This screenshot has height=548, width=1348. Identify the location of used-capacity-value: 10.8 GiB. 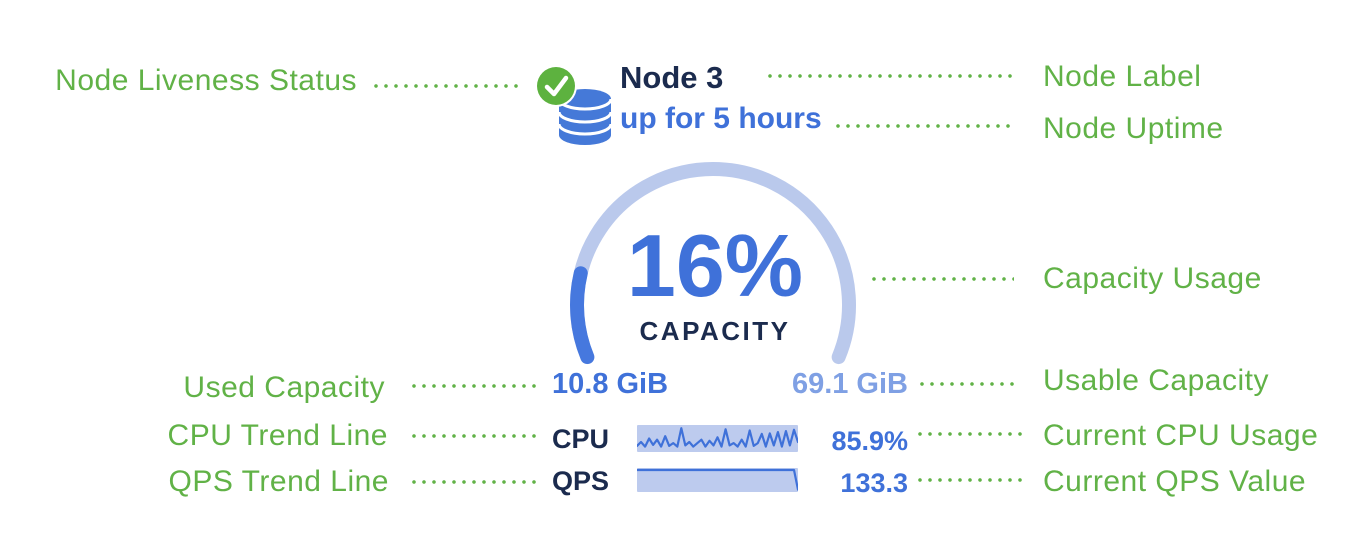
(610, 384).